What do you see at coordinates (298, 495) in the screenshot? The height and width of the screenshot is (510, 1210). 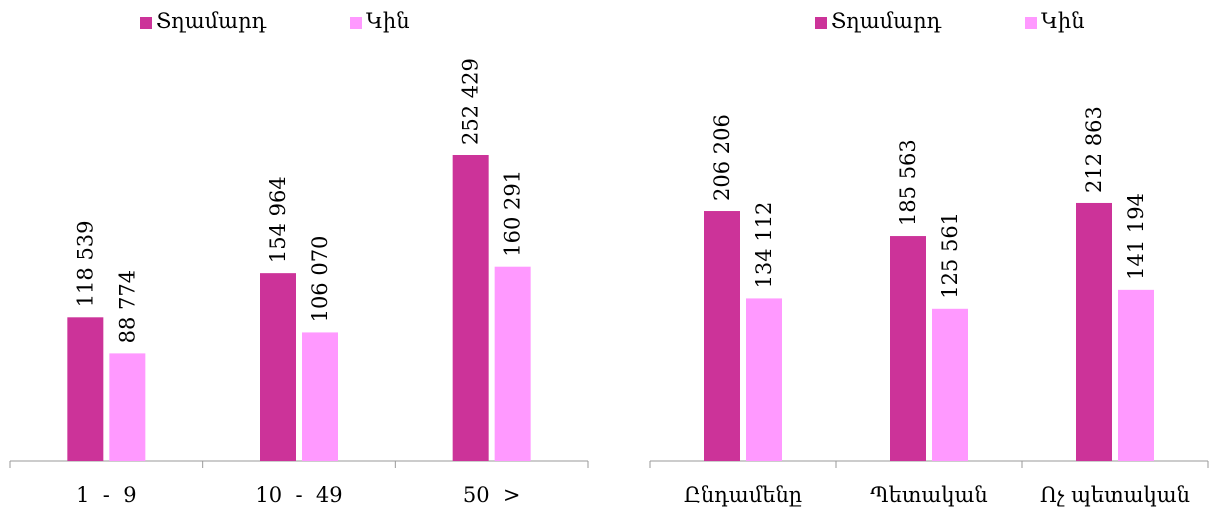 I see `category-label: 10 - 49` at bounding box center [298, 495].